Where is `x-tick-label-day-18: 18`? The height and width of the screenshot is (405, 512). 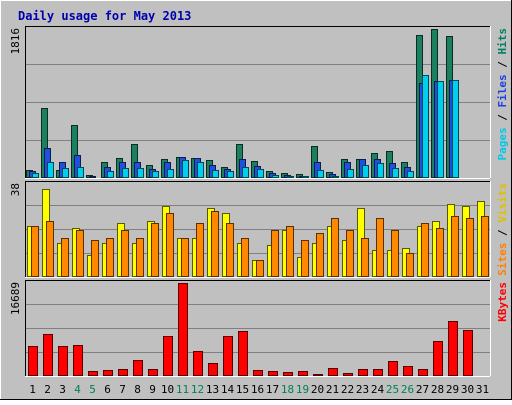 x-tick-label-day-18: 18 is located at coordinates (287, 389).